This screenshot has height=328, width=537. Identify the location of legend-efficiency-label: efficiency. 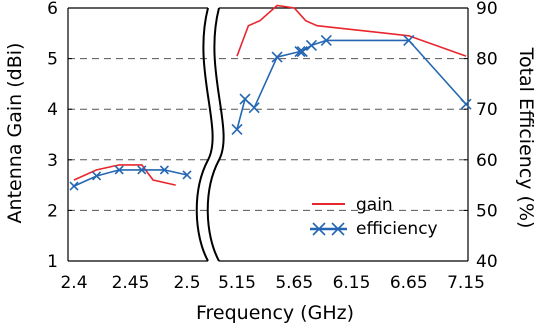
(397, 229).